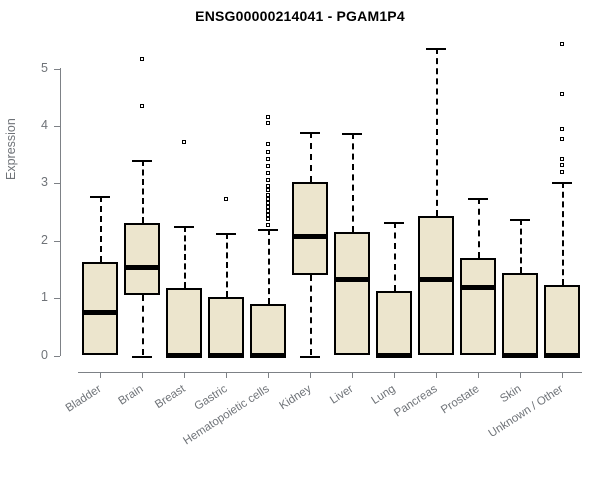  I want to click on y-tick-label: 3, so click(44, 182).